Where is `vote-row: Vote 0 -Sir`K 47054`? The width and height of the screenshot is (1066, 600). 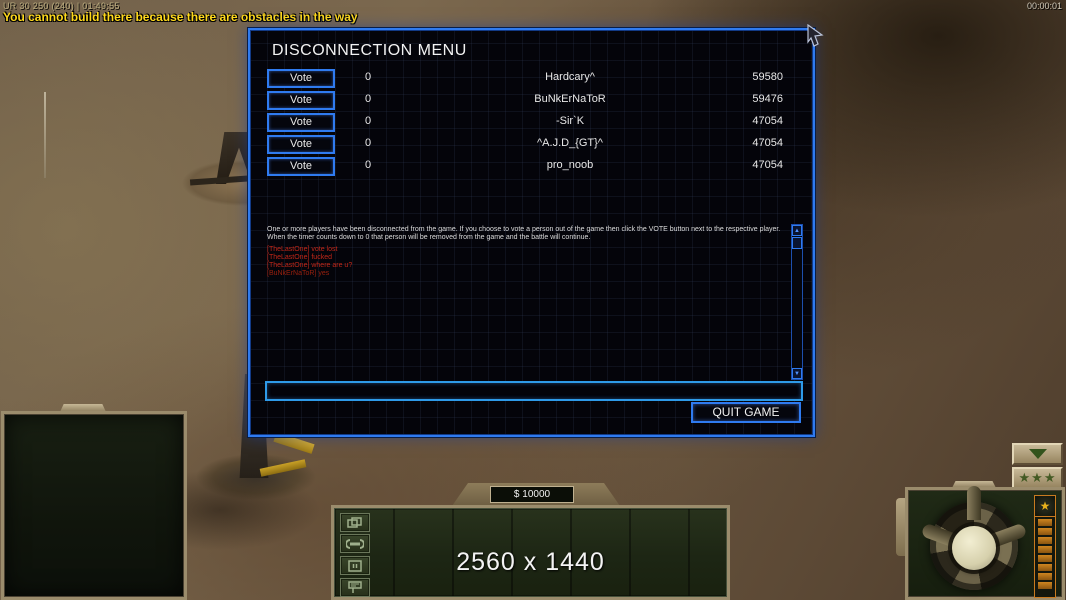 vote-row: Vote 0 -Sir`K 47054 is located at coordinates (531, 123).